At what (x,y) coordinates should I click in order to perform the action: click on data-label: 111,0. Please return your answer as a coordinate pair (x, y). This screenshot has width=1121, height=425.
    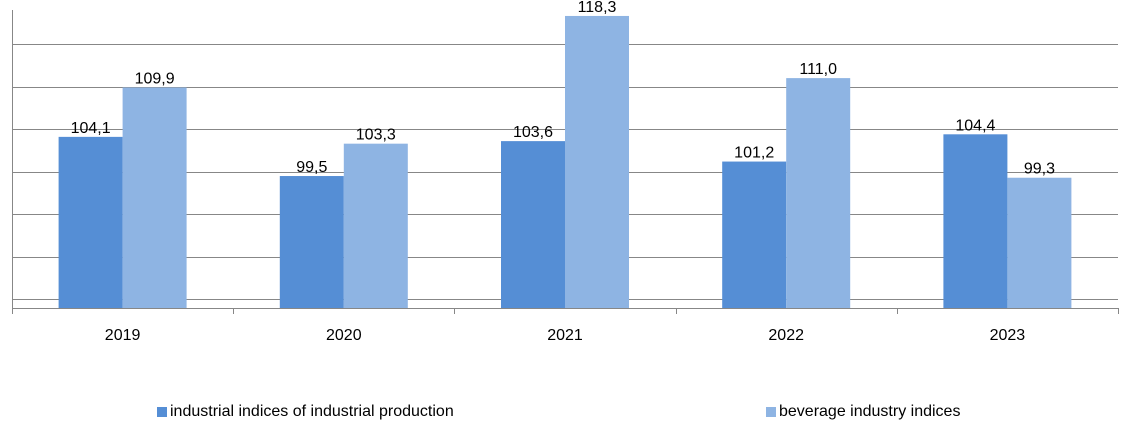
    Looking at the image, I should click on (818, 69).